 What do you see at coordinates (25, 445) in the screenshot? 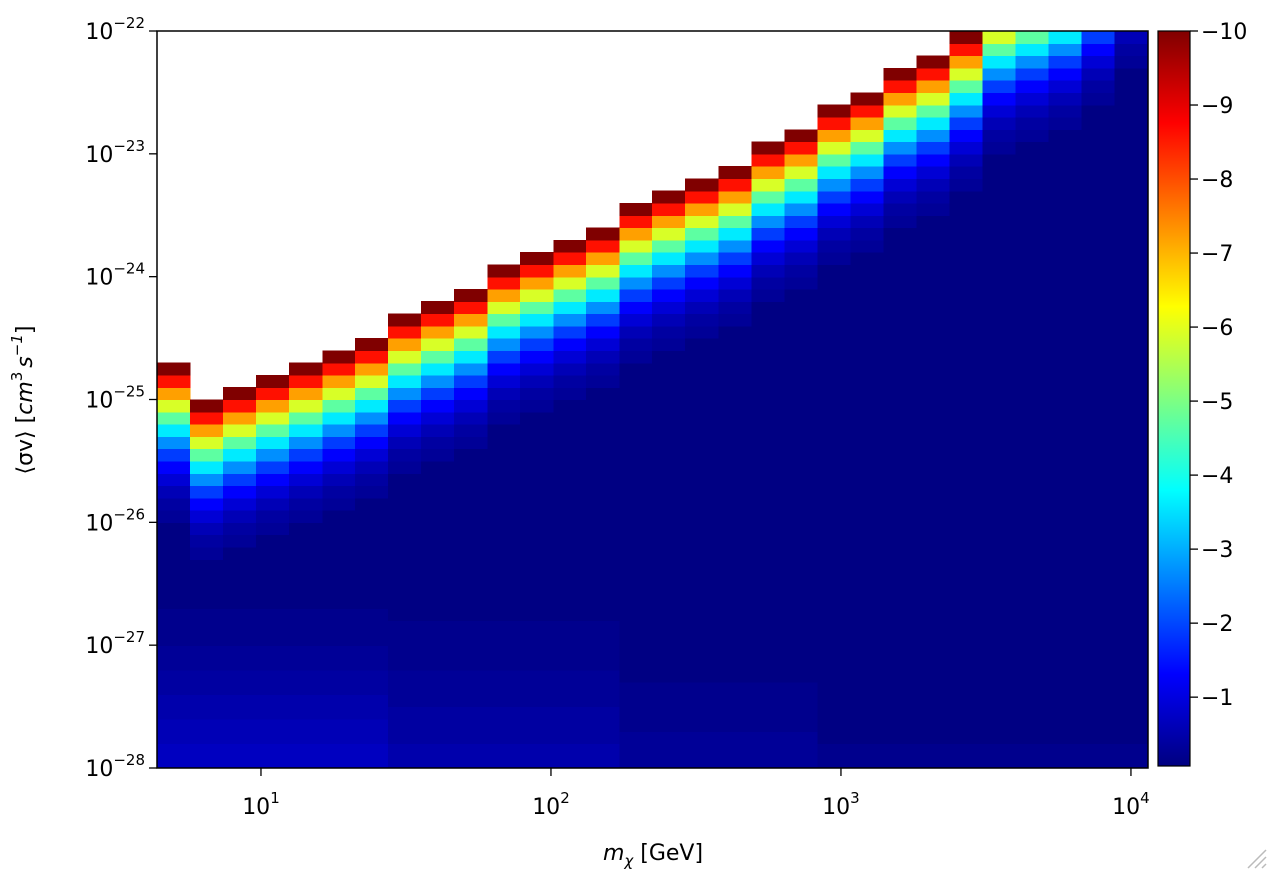
I see `y-label-symbol: ⟨σv⟩ [` at bounding box center [25, 445].